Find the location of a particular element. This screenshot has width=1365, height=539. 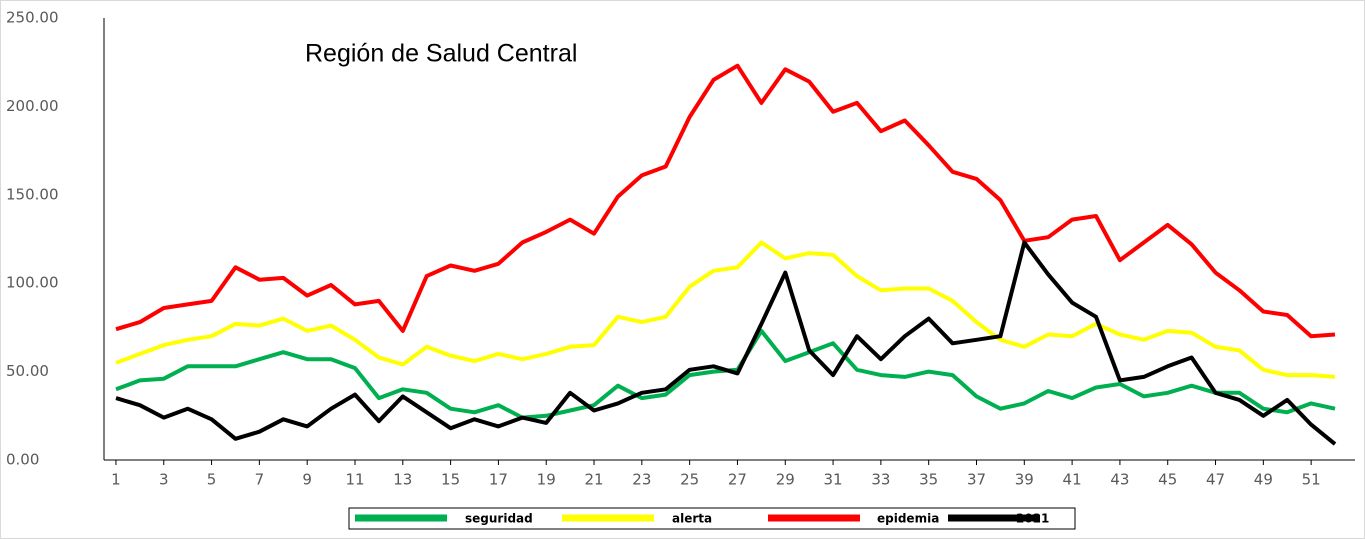

x-tick-label: 31 is located at coordinates (833, 480).